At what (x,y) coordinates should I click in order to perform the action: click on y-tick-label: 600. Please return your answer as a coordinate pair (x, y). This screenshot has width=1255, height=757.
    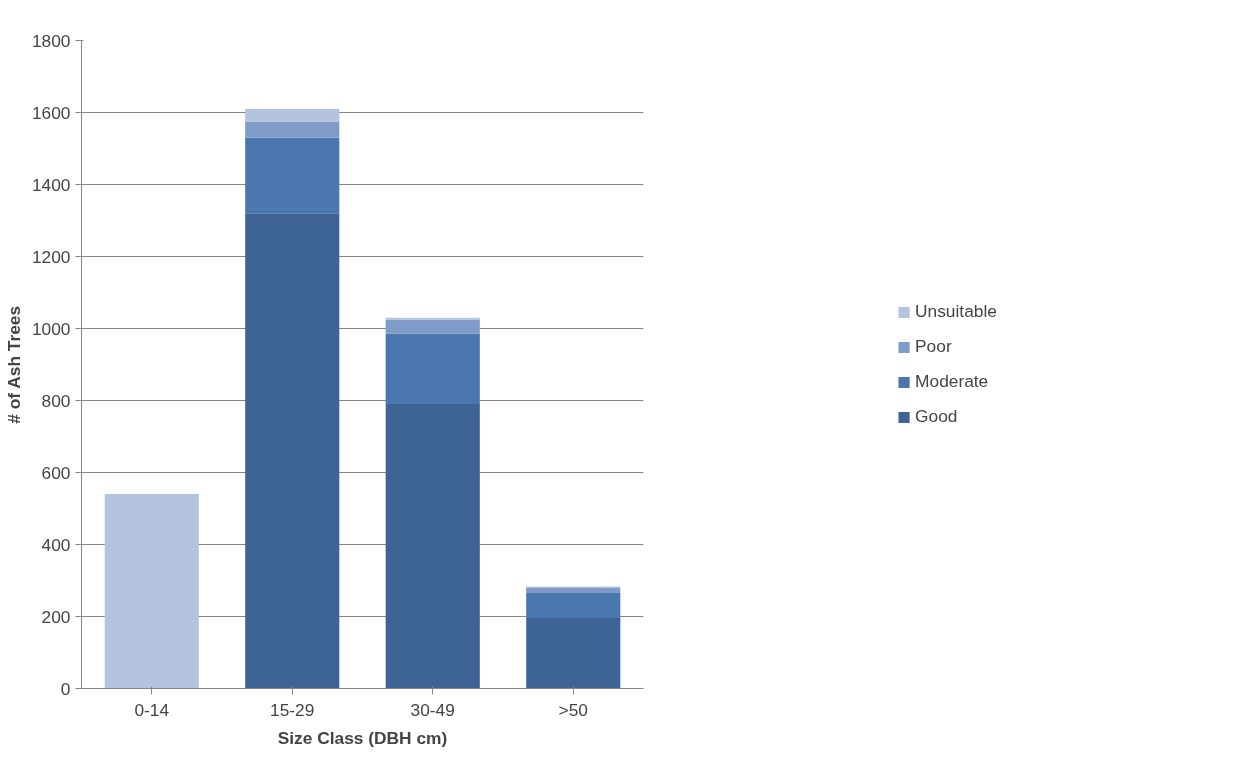
    Looking at the image, I should click on (56, 472).